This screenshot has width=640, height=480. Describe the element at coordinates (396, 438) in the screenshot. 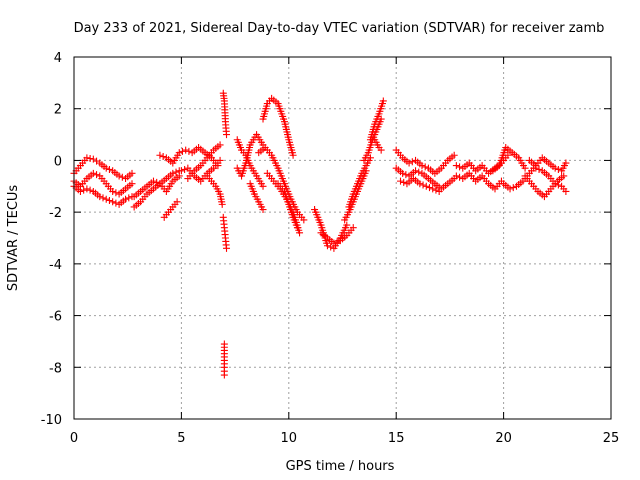

I see `x-tick-label: 15` at that location.